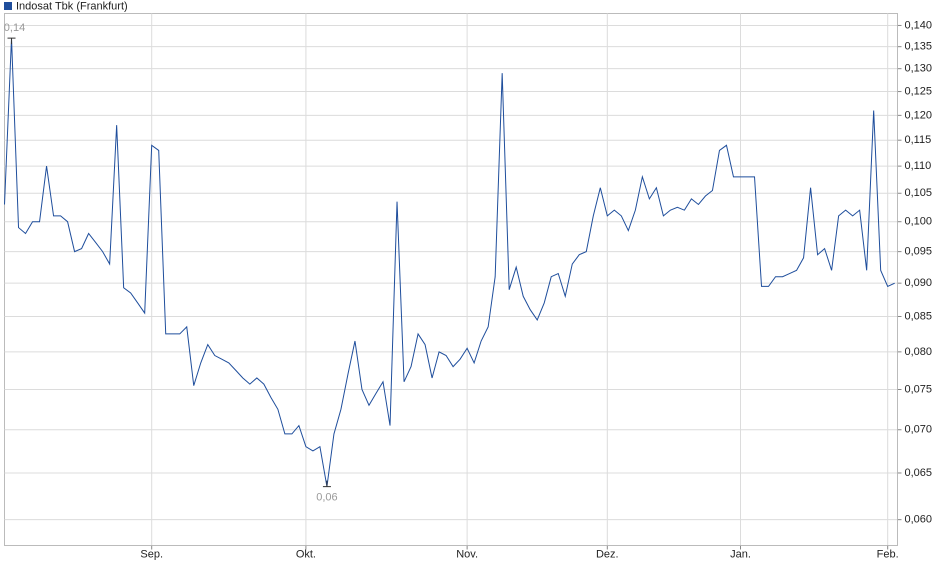 This screenshot has width=940, height=579. Describe the element at coordinates (467, 554) in the screenshot. I see `x-tick-label: Nov.` at that location.